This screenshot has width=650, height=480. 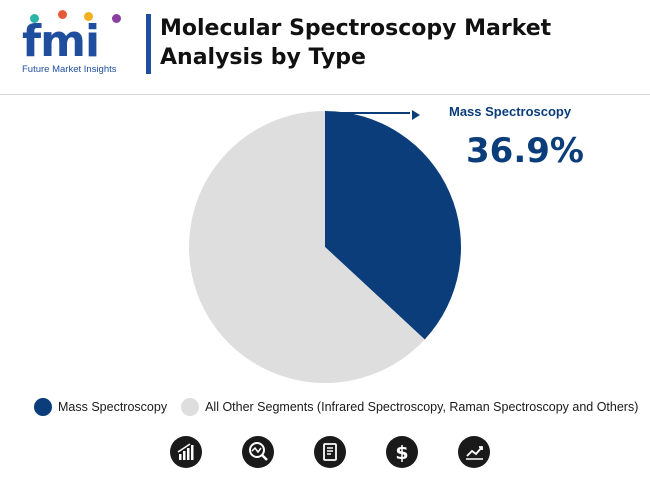 What do you see at coordinates (148, 44) in the screenshot?
I see `title-accent-bar` at bounding box center [148, 44].